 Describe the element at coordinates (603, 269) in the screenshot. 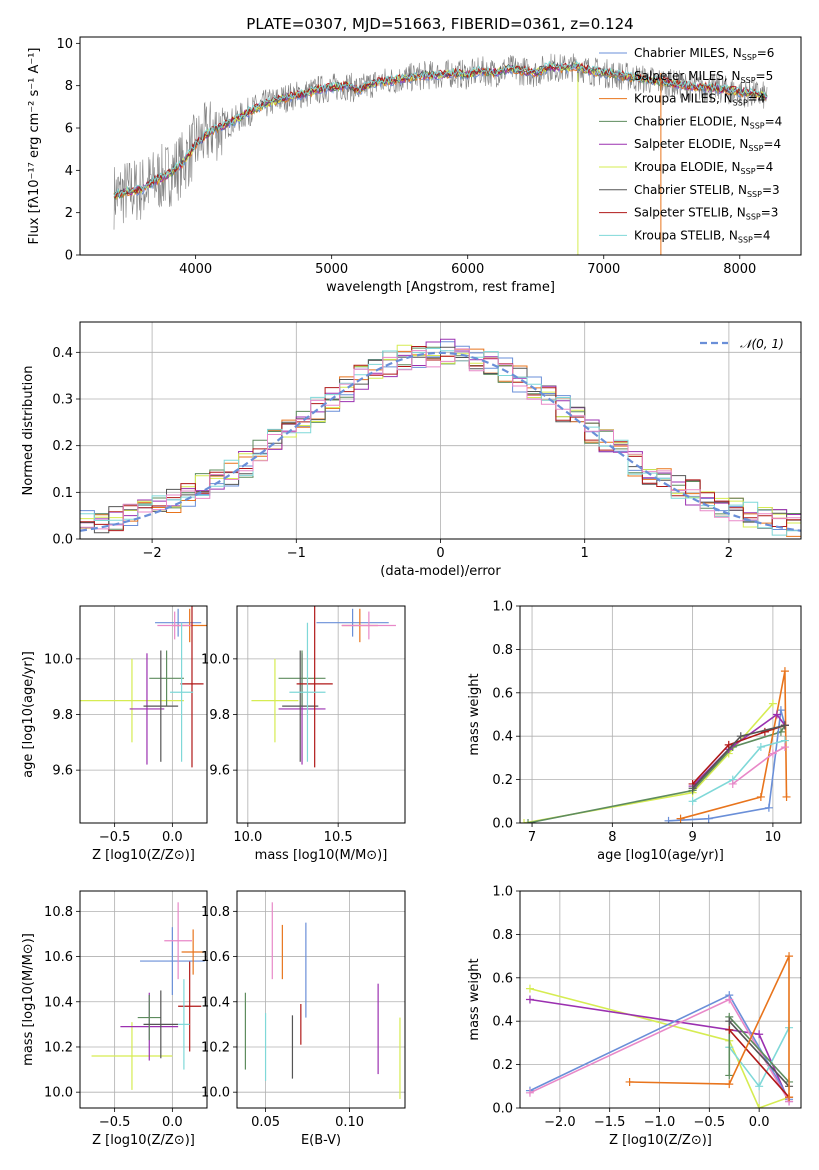

I see `x-tick-label: 7000` at that location.